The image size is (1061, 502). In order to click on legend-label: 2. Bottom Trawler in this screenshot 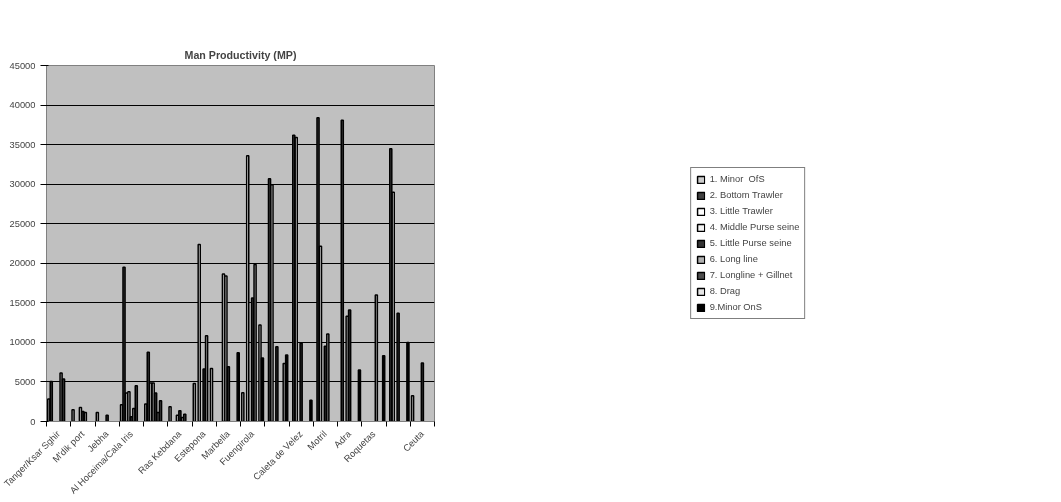, I will do `click(746, 195)`.